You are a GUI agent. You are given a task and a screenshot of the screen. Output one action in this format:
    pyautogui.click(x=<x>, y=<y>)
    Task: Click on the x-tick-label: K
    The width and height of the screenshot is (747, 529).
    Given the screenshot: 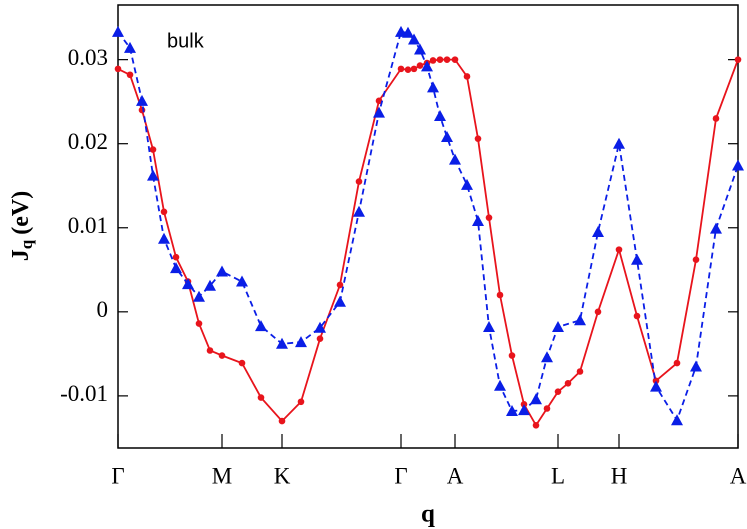 What is the action you would take?
    pyautogui.click(x=282, y=475)
    